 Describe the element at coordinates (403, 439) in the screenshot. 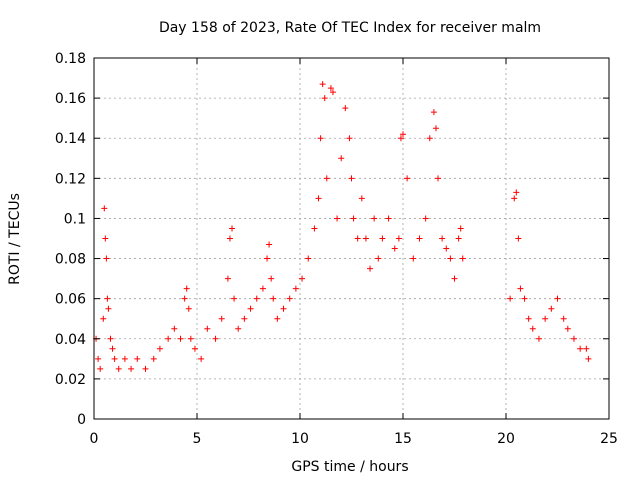

I see `x-tick-label: 15` at that location.